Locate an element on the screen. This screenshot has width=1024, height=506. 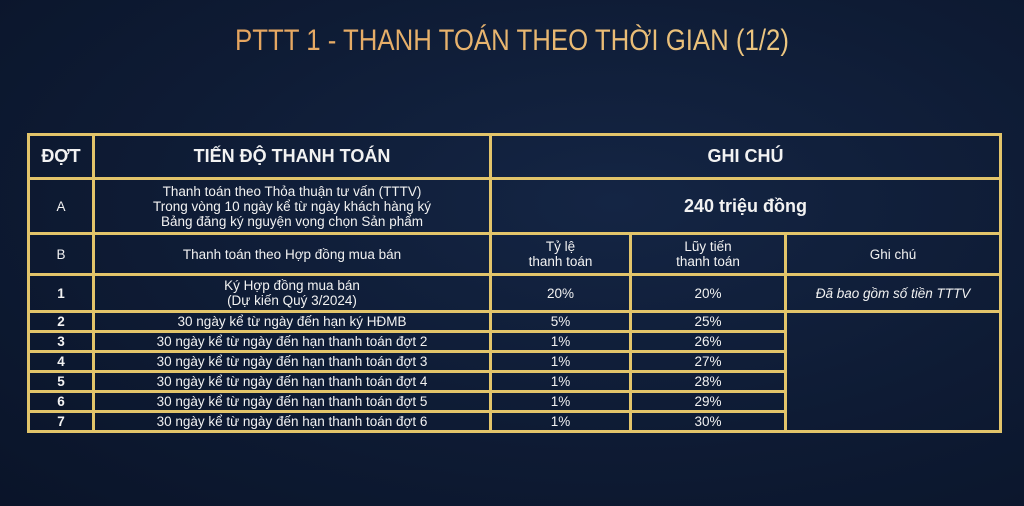
dot-cell: 3 is located at coordinates (61, 341).